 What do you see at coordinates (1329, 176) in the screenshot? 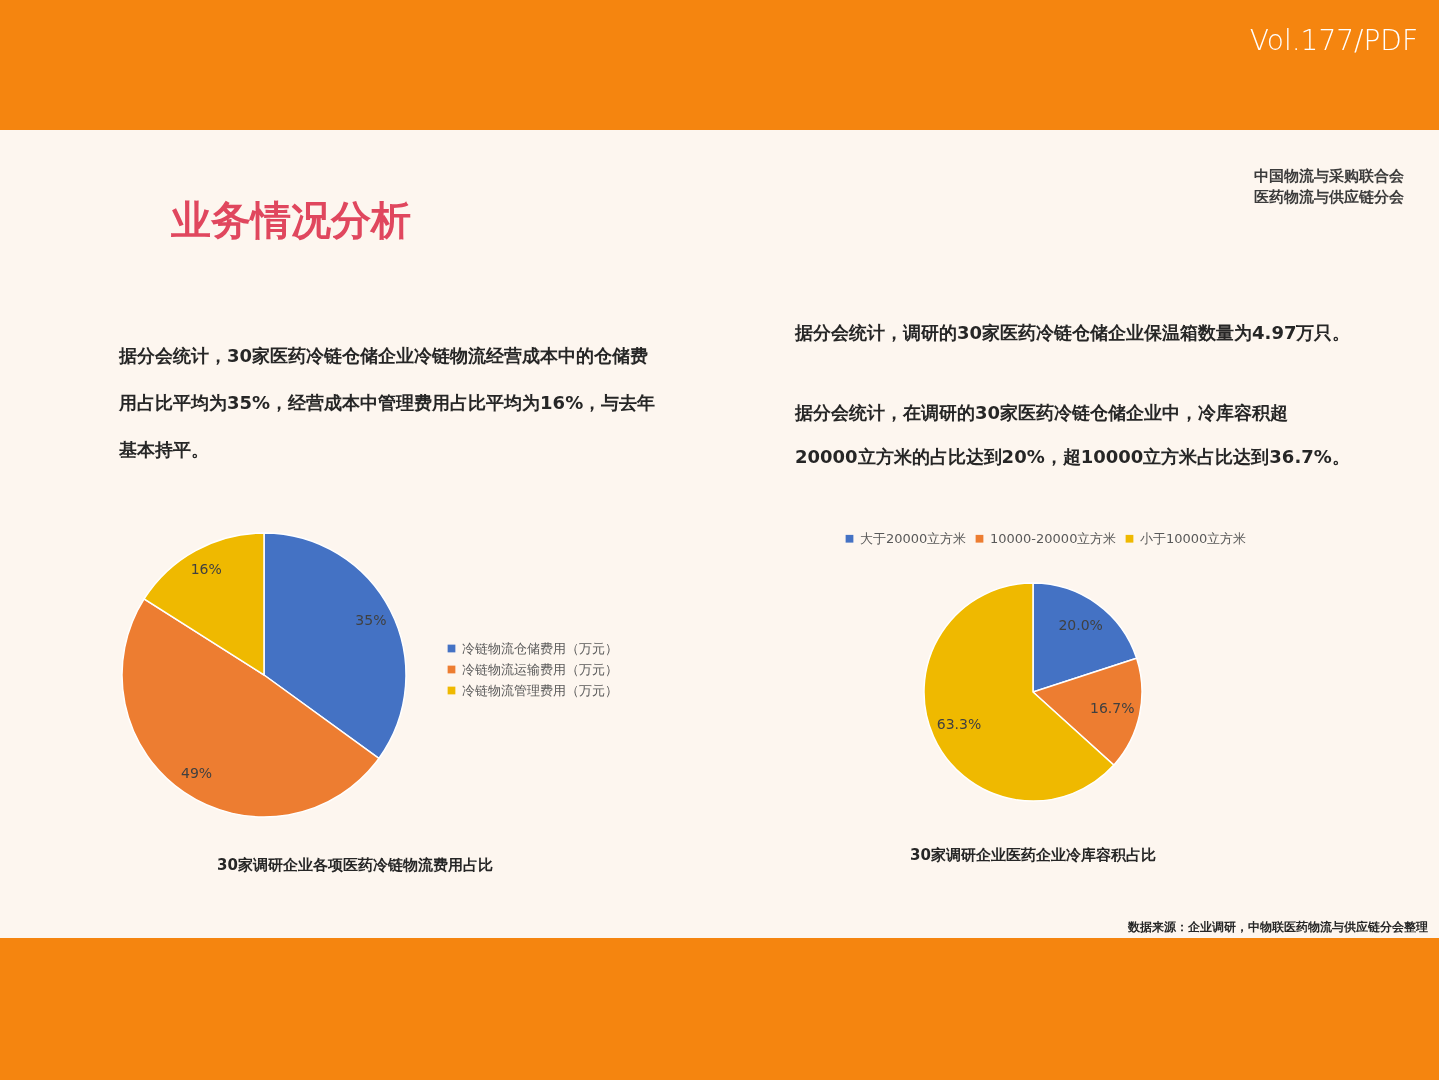
I see `text: 中国物流与采购联合会` at bounding box center [1329, 176].